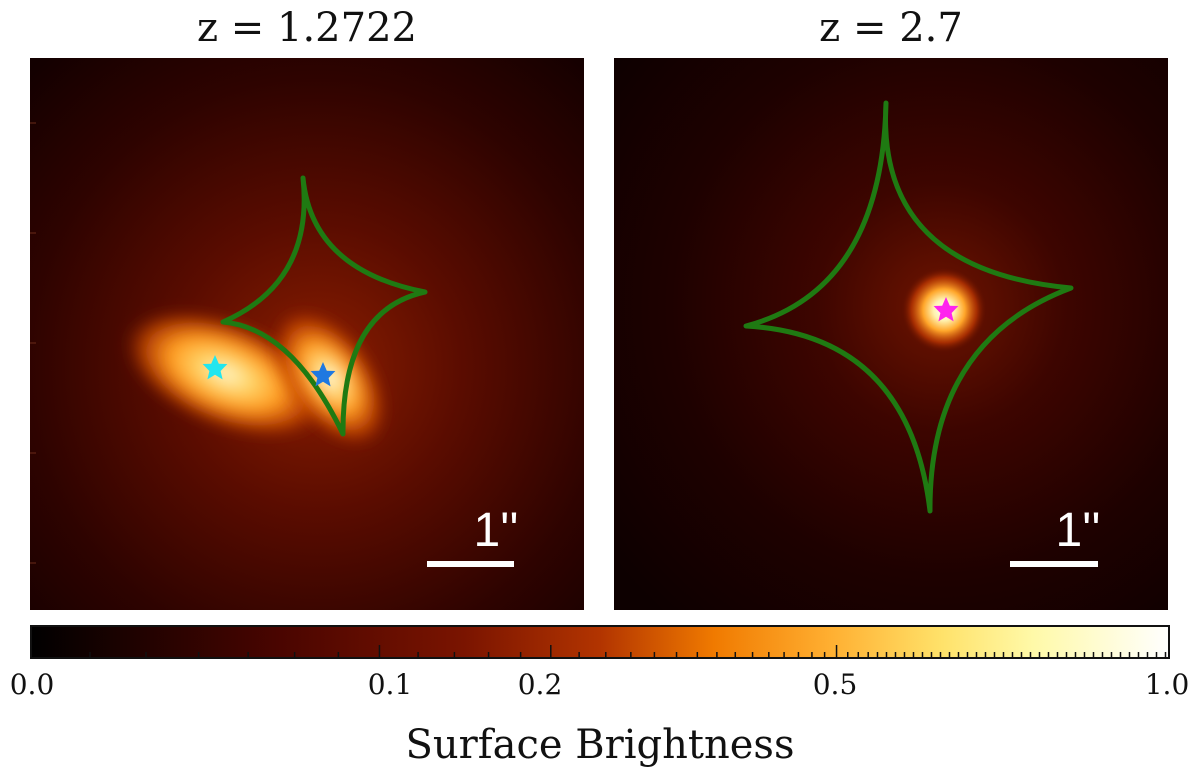 Image resolution: width=1200 pixels, height=783 pixels. Describe the element at coordinates (307, 28) in the screenshot. I see `panel-title-left: z = 1.2722` at that location.